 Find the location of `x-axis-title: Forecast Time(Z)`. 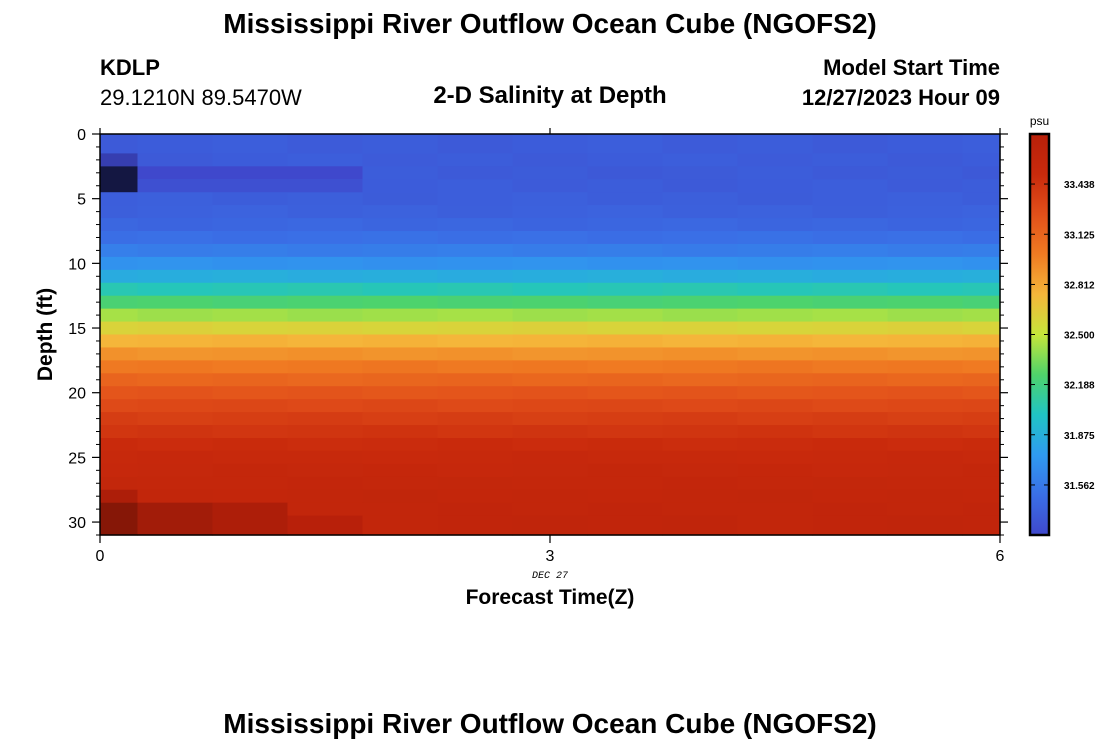

x-axis-title: Forecast Time(Z) is located at coordinates (550, 597).